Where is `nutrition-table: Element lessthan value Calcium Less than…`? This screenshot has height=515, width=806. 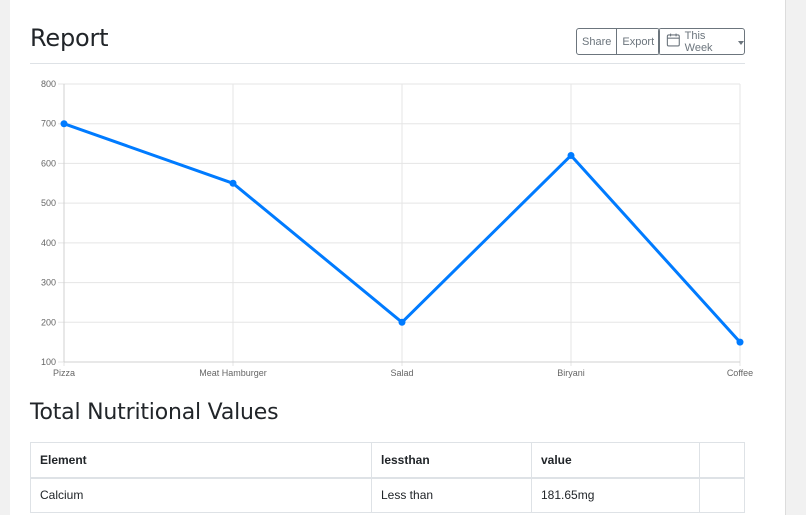
nutrition-table: Element lessthan value Calcium Less than… is located at coordinates (387, 477).